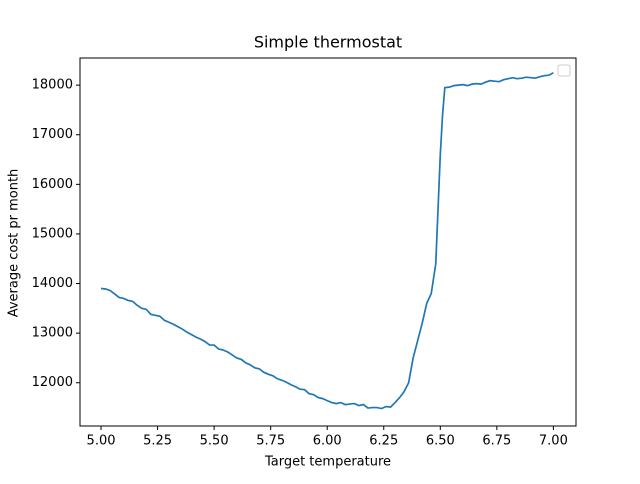  I want to click on x-axis-label: Target temperature, so click(327, 462).